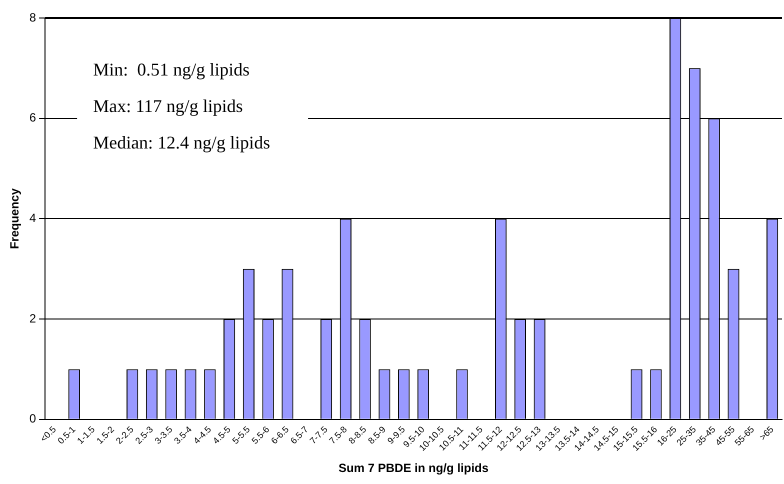 The height and width of the screenshot is (484, 784). What do you see at coordinates (32, 117) in the screenshot?
I see `y-tick-label: 6` at bounding box center [32, 117].